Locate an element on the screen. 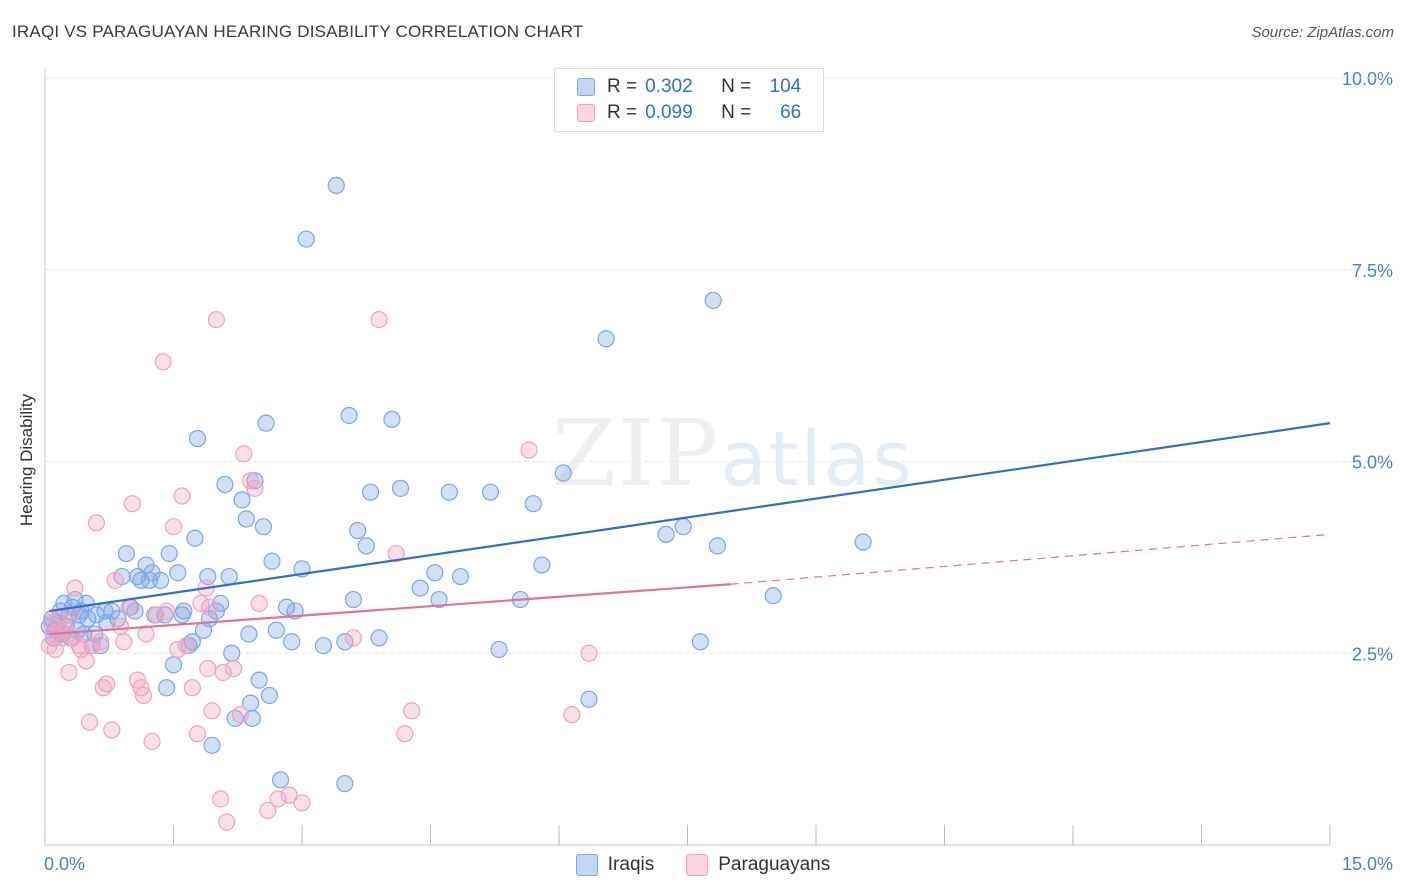  legend-swatch-blue is located at coordinates (586, 865).